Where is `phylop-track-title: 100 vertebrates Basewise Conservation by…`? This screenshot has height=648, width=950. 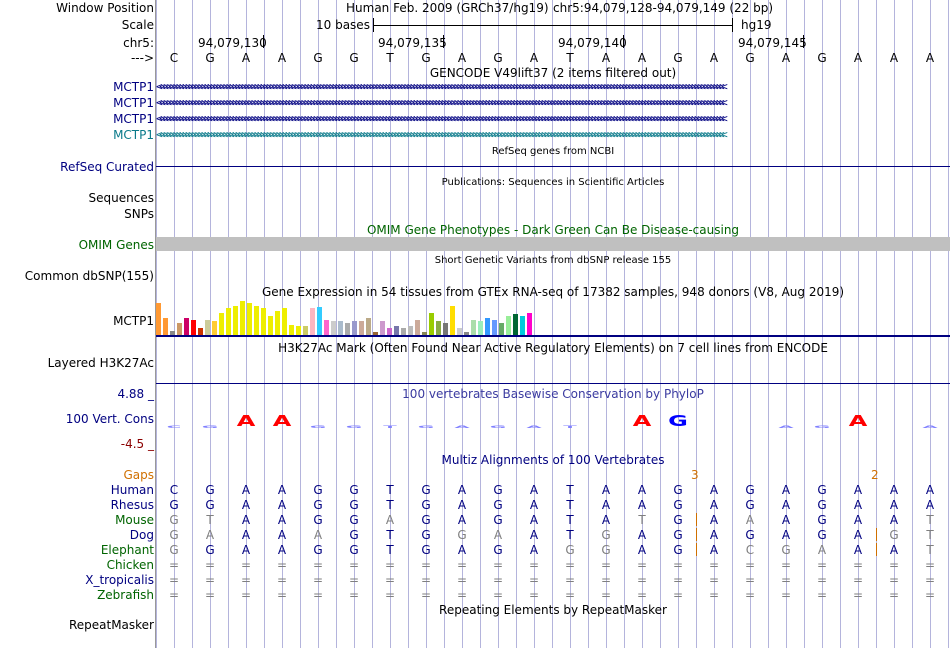
phylop-track-title: 100 vertebrates Basewise Conservation by… is located at coordinates (553, 394).